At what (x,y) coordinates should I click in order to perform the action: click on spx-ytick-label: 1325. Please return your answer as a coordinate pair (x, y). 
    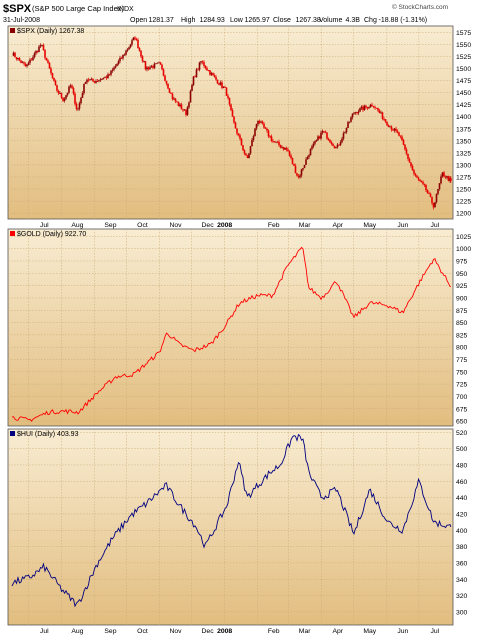
    Looking at the image, I should click on (463, 153).